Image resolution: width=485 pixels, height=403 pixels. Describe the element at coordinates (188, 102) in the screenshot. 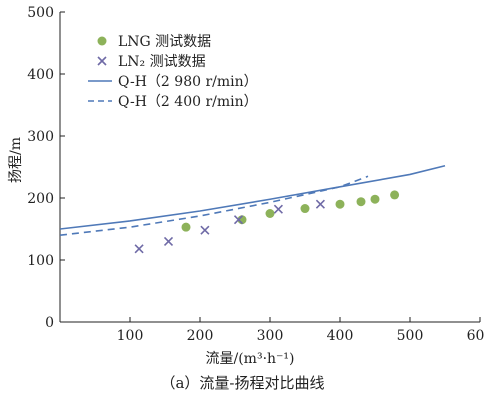

I see `legend-label-3: Q-H（2 400 r/min）` at that location.